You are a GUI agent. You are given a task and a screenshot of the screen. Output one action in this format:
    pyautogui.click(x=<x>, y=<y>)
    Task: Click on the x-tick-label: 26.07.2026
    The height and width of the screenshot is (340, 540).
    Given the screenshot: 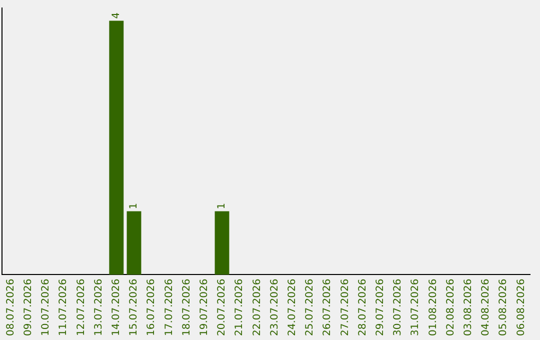 What is the action you would take?
    pyautogui.click(x=328, y=307)
    